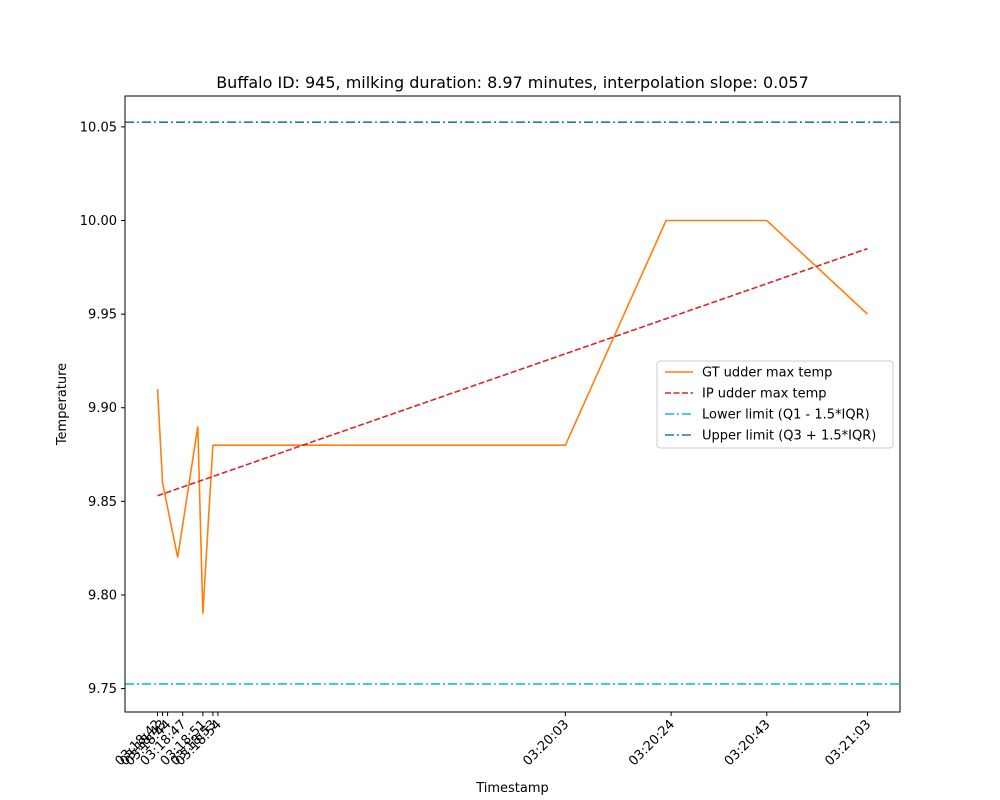  I want to click on legend-label: Upper limit (Q3 + 1.5*IQR), so click(789, 436).